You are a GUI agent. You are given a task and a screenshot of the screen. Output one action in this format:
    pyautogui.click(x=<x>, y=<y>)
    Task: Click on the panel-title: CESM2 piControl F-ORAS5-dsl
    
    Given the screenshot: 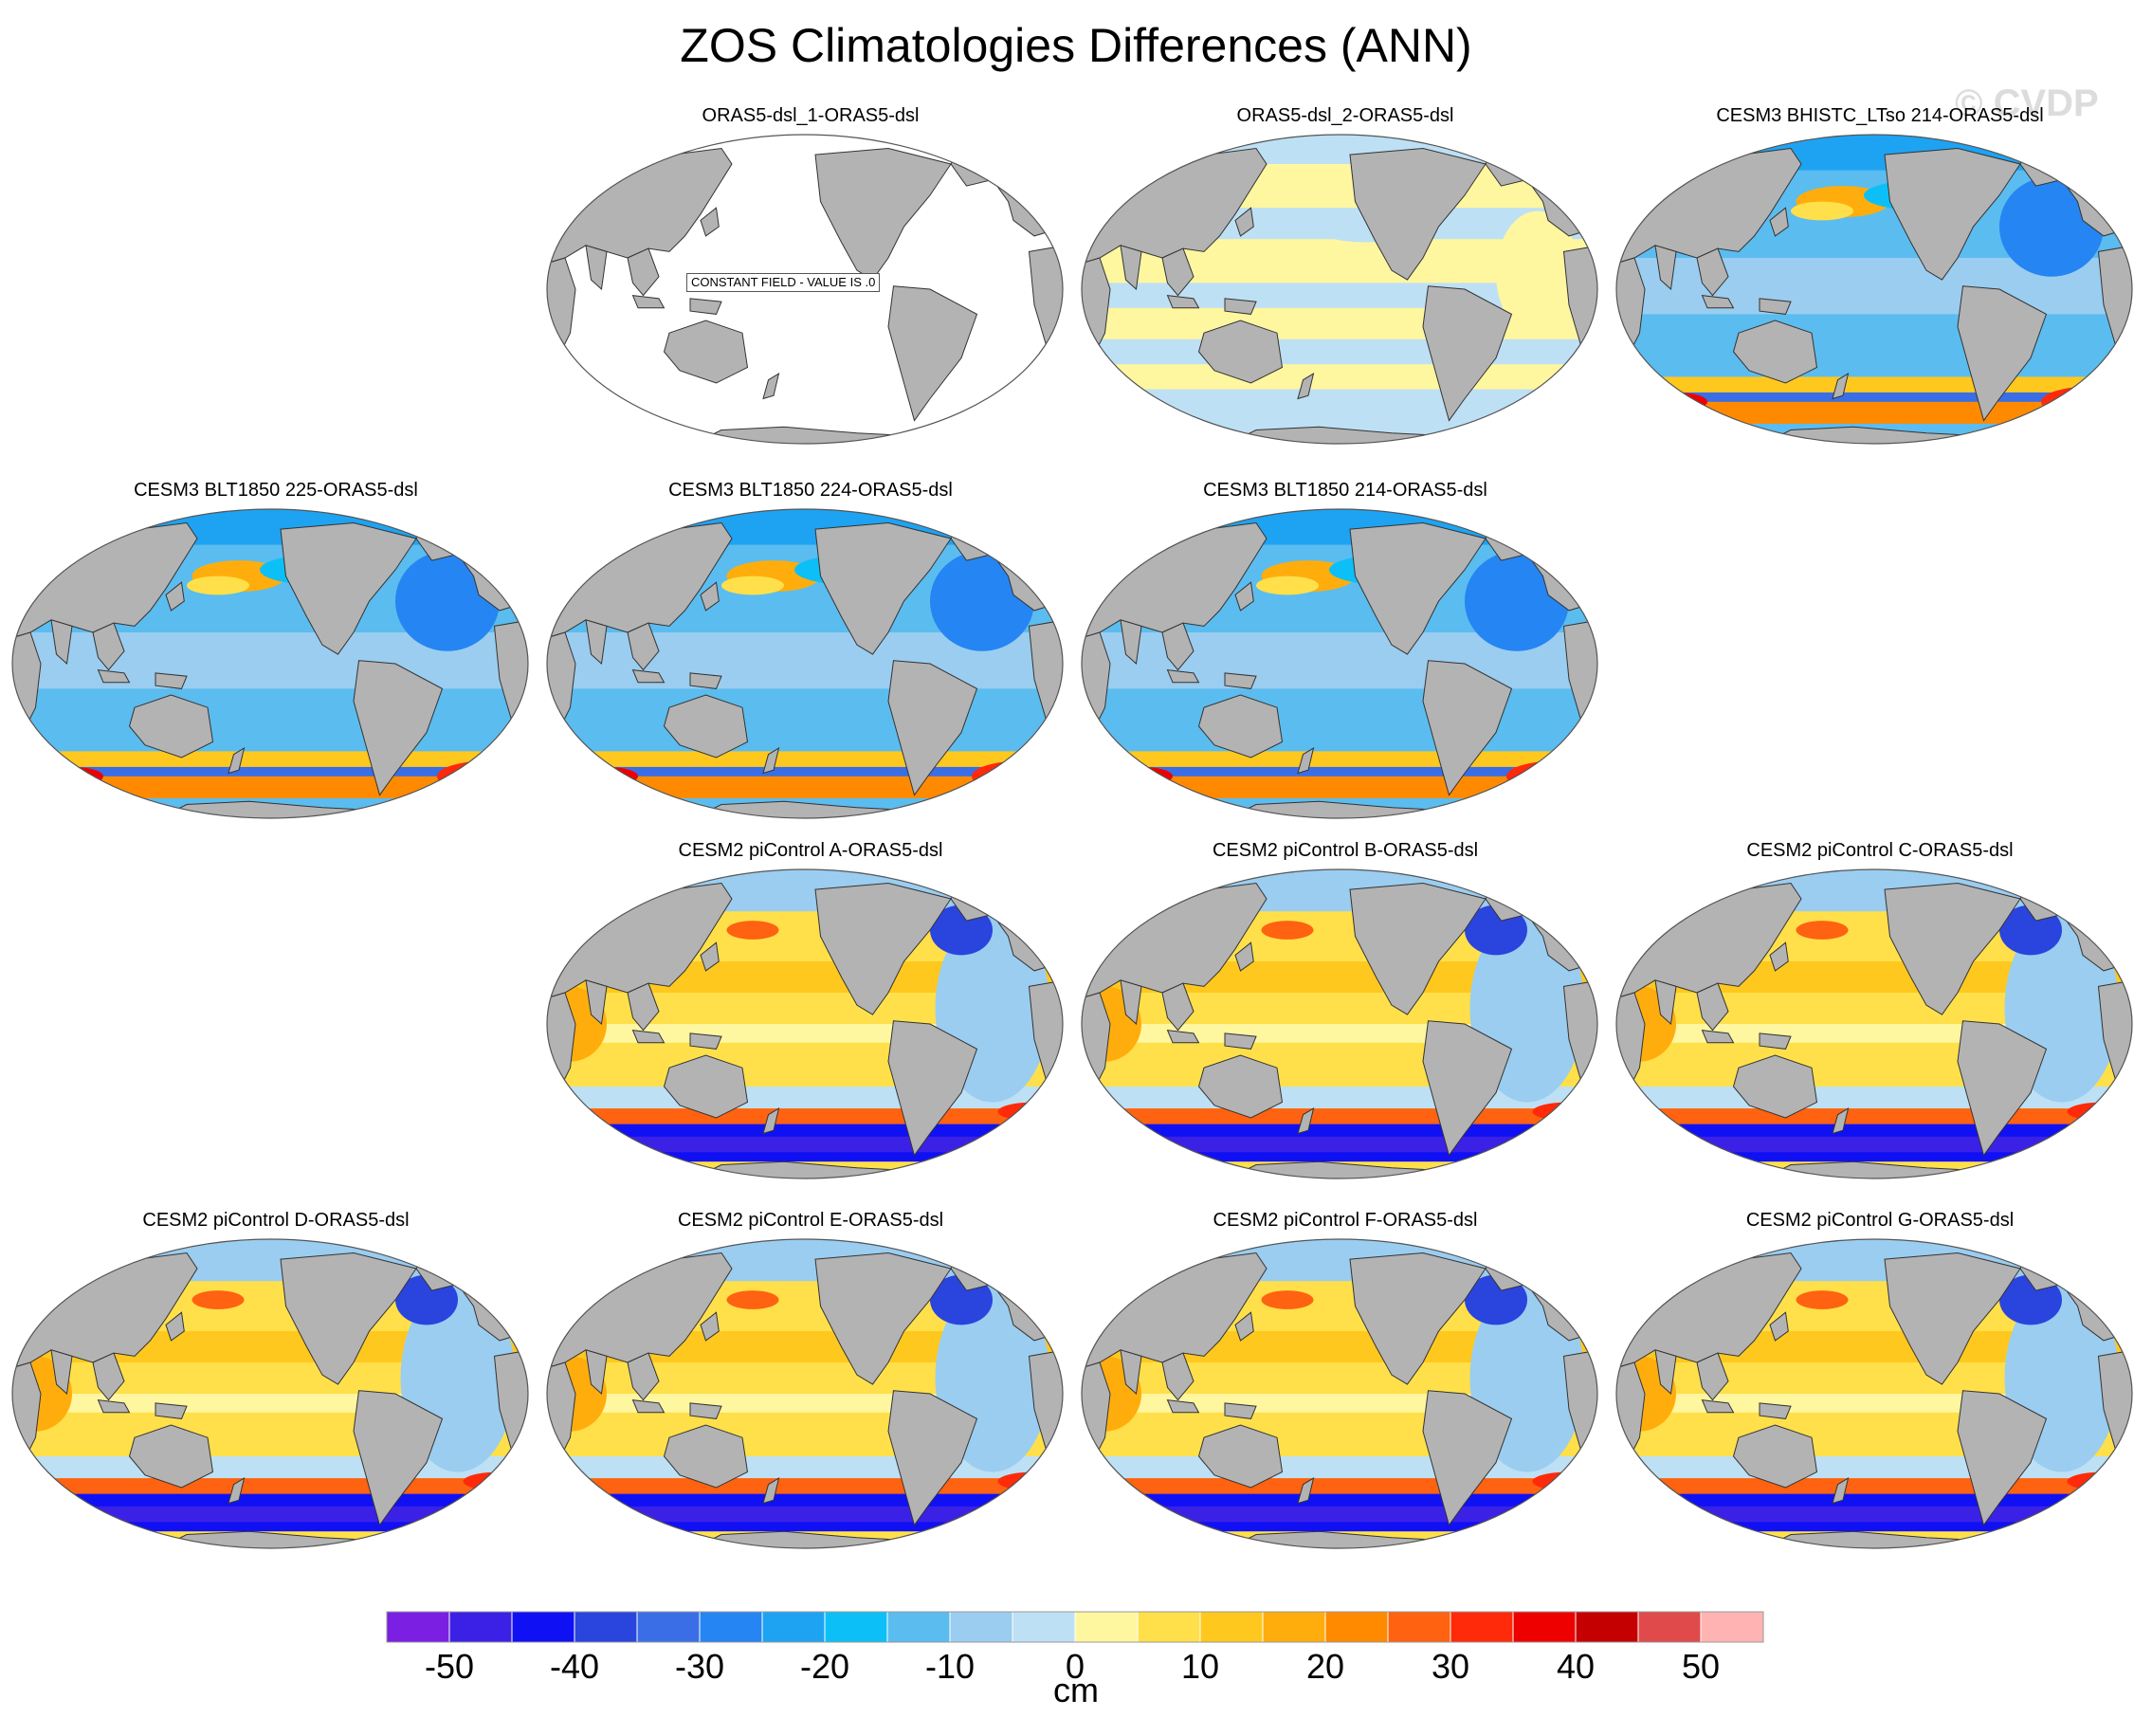 What is the action you would take?
    pyautogui.click(x=1346, y=1220)
    